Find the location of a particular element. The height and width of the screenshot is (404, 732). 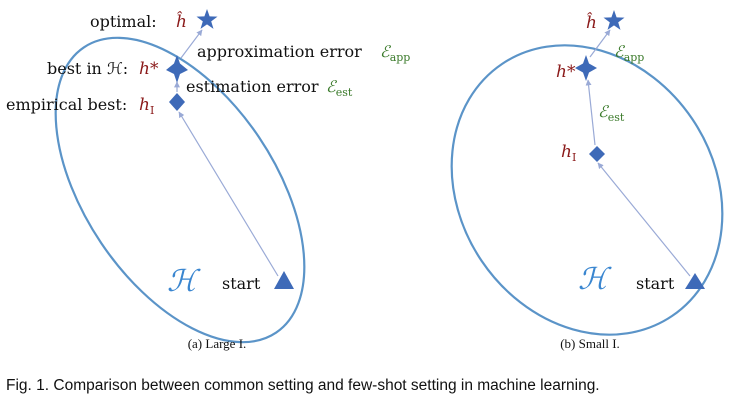

empirical-best-diamond-b is located at coordinates (597, 154).